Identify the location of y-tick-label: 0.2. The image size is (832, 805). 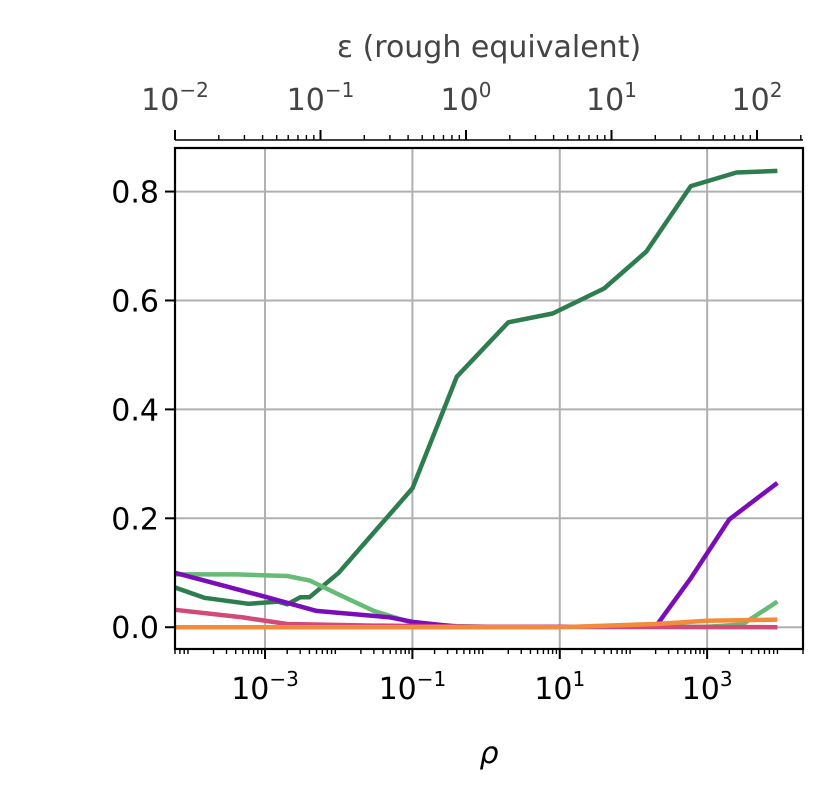
(135, 519).